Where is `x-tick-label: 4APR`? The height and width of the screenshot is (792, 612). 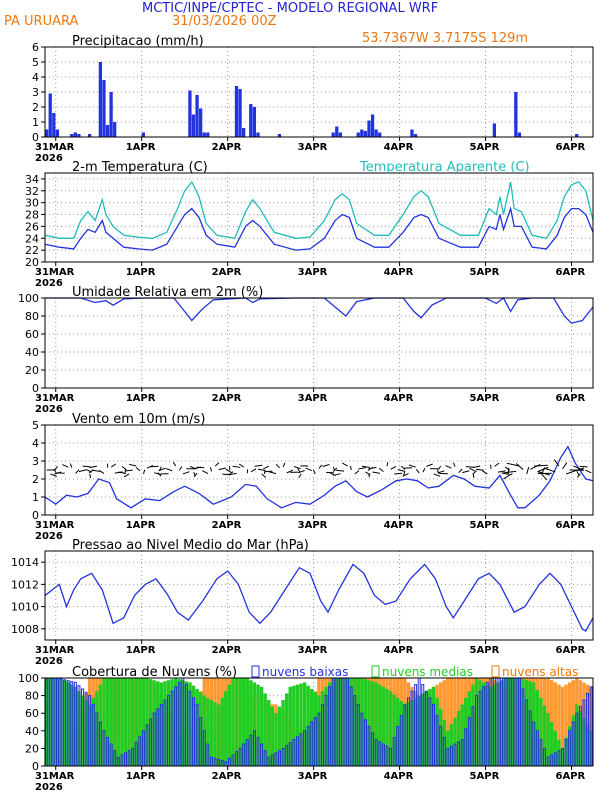 x-tick-label: 4APR is located at coordinates (399, 398).